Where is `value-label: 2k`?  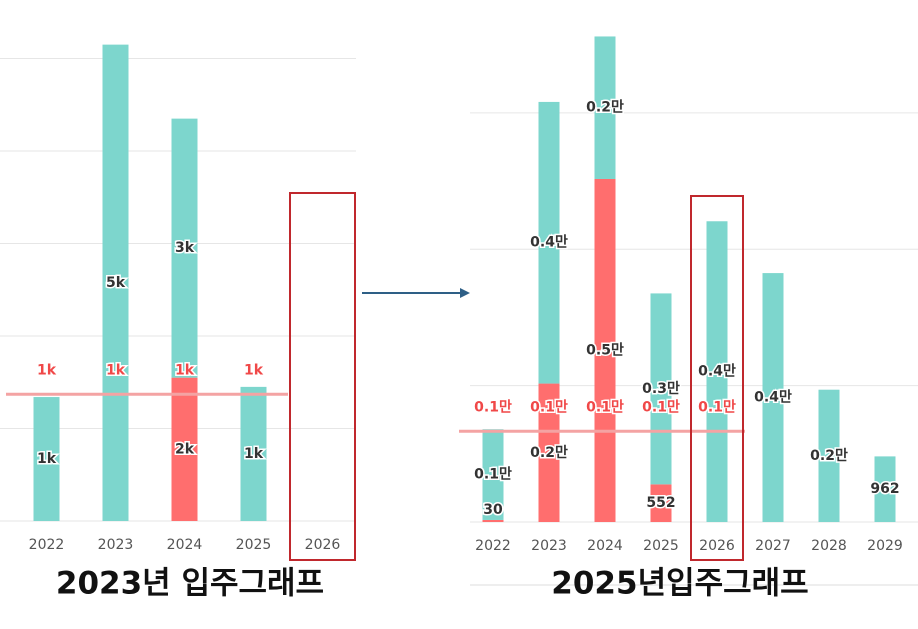
value-label: 2k is located at coordinates (185, 449).